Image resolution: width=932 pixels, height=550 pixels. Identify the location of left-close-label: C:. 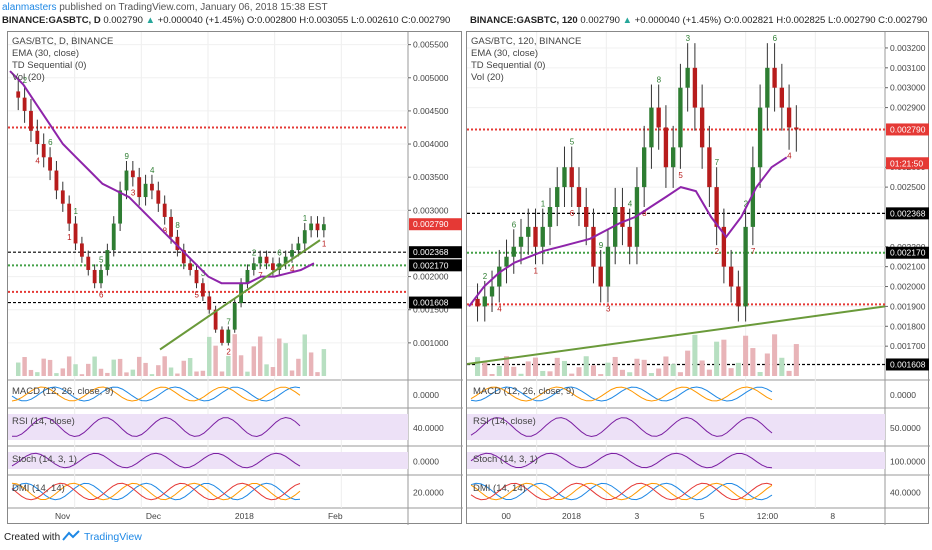
(406, 20).